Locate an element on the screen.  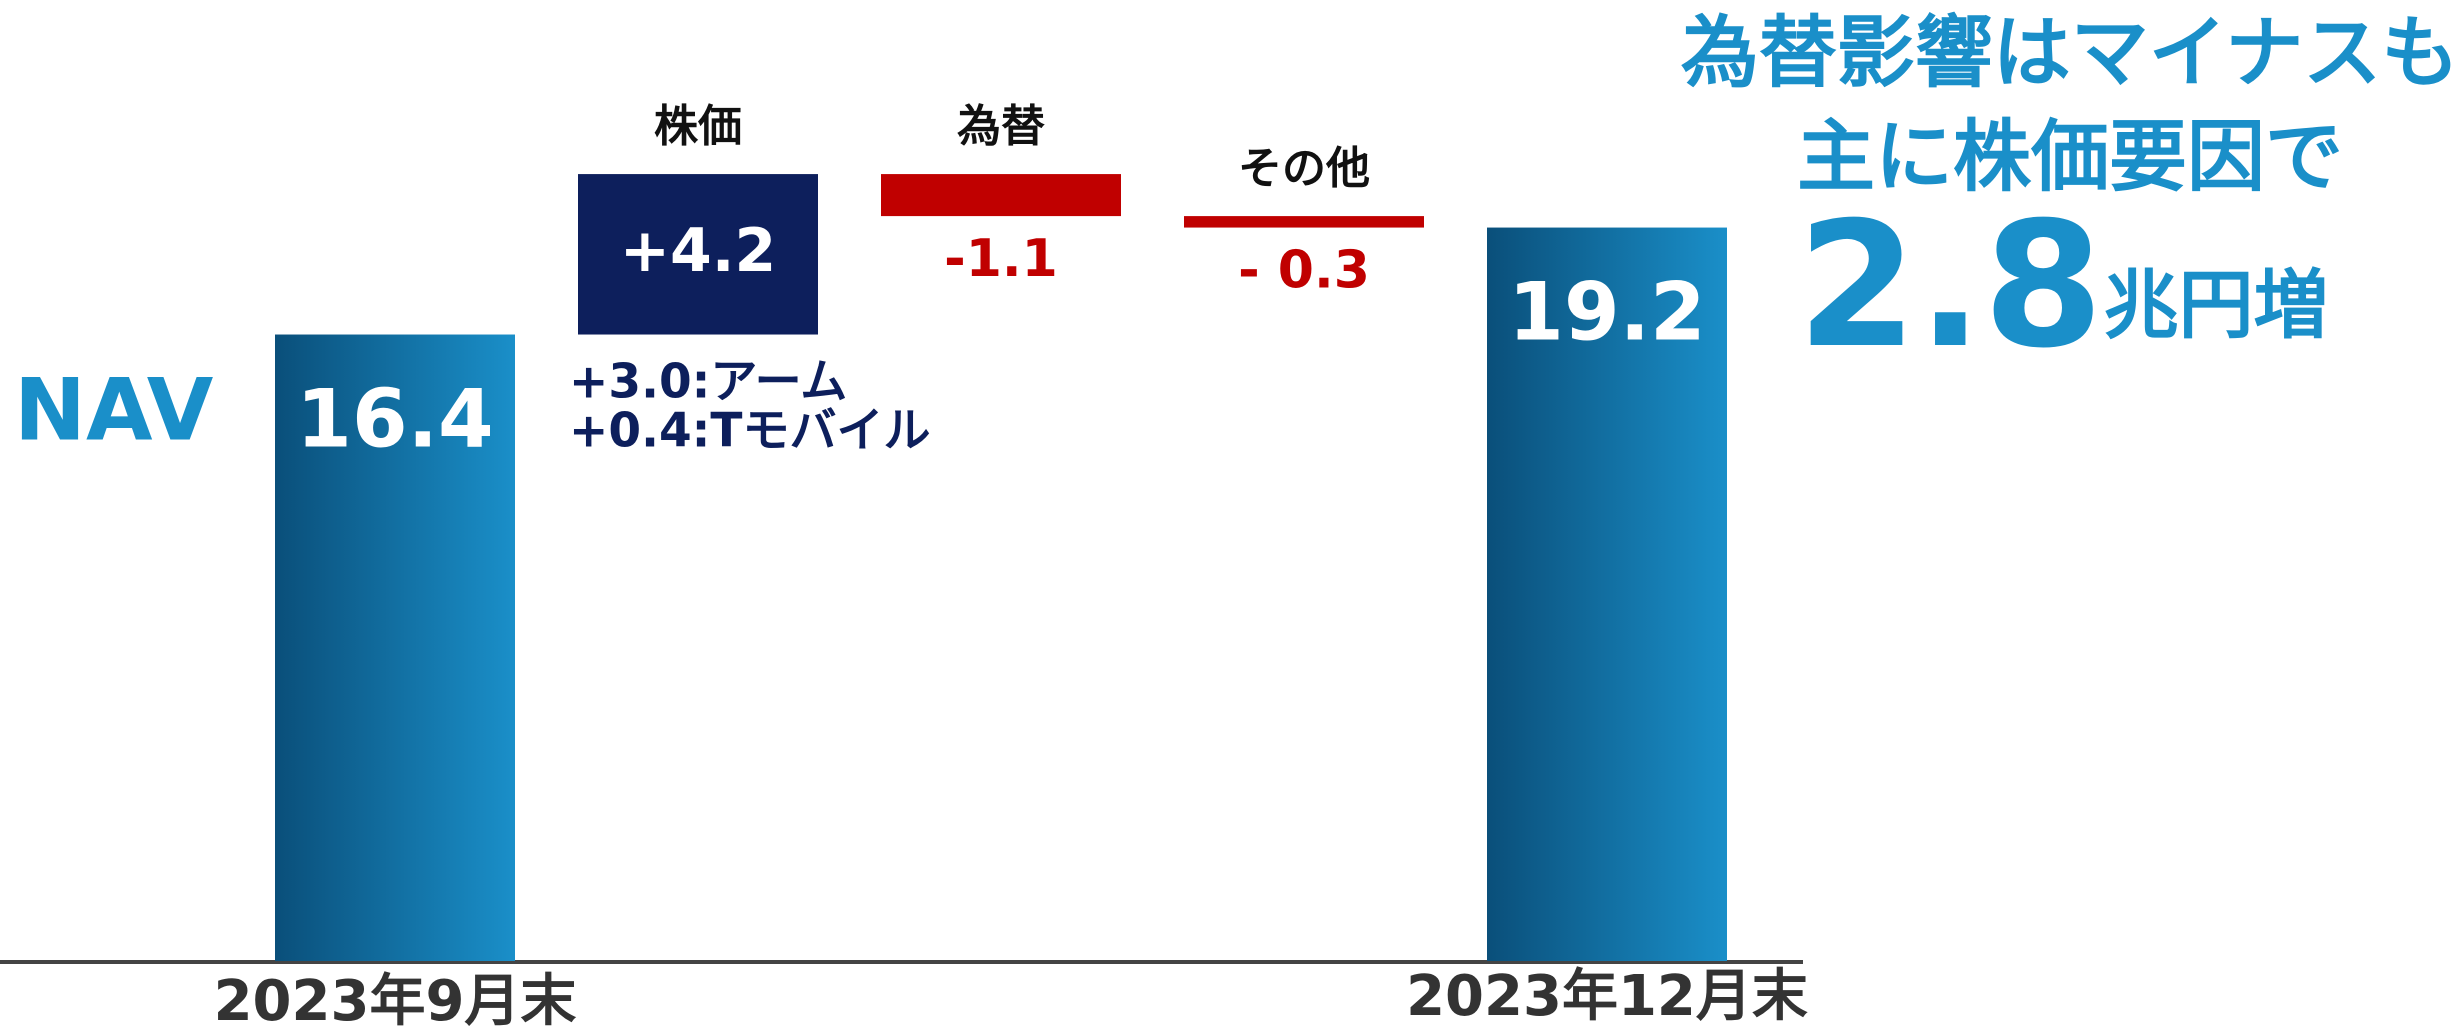
value-label: - 0.3 is located at coordinates (1304, 271).